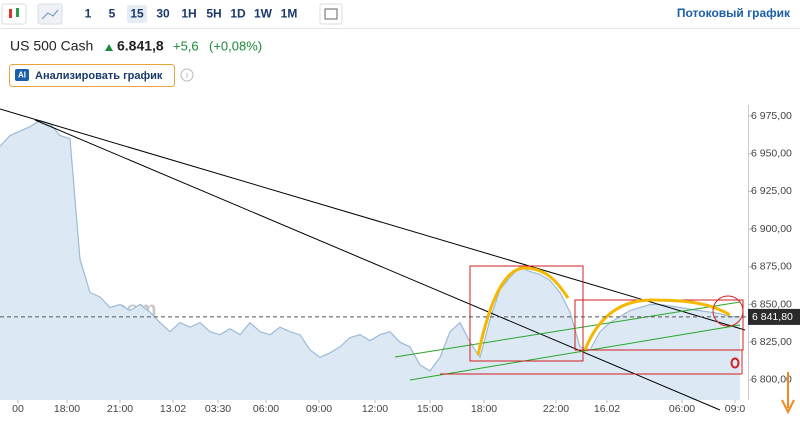 Image resolution: width=800 pixels, height=423 pixels. Describe the element at coordinates (771, 153) in the screenshot. I see `y-tick-label: 6 950,00` at that location.